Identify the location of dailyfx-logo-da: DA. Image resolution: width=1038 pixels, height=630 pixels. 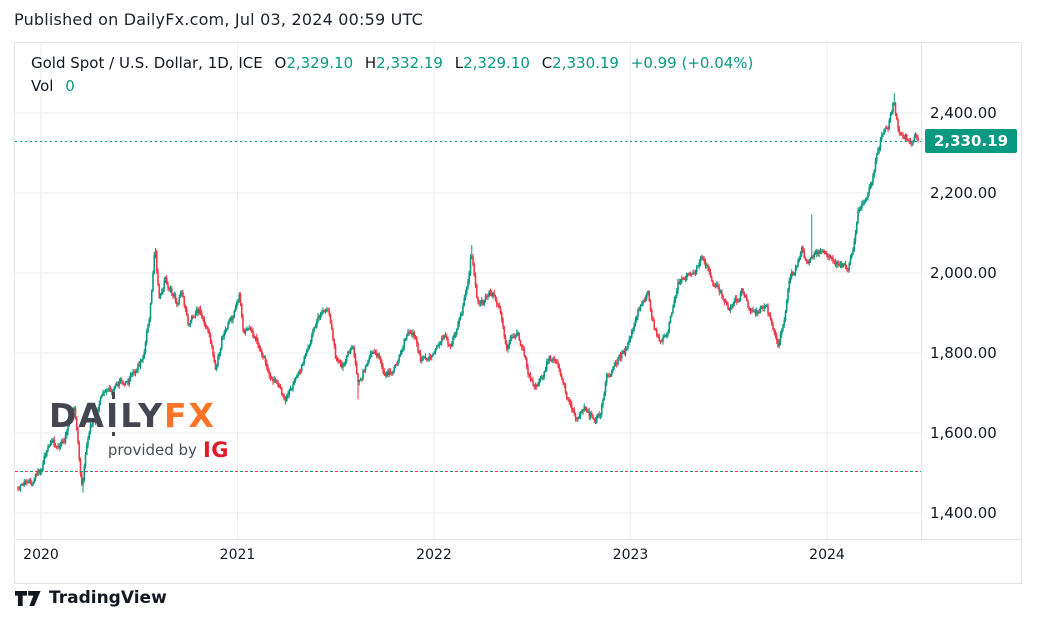
(77, 415).